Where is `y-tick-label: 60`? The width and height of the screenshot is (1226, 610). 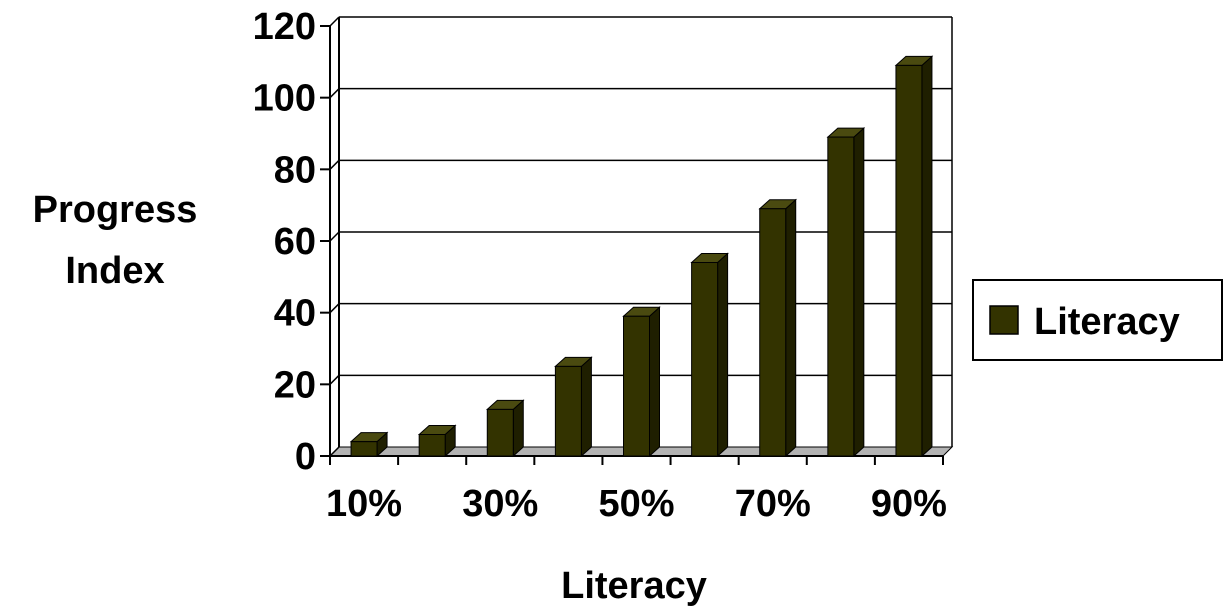
y-tick-label: 60 is located at coordinates (295, 242).